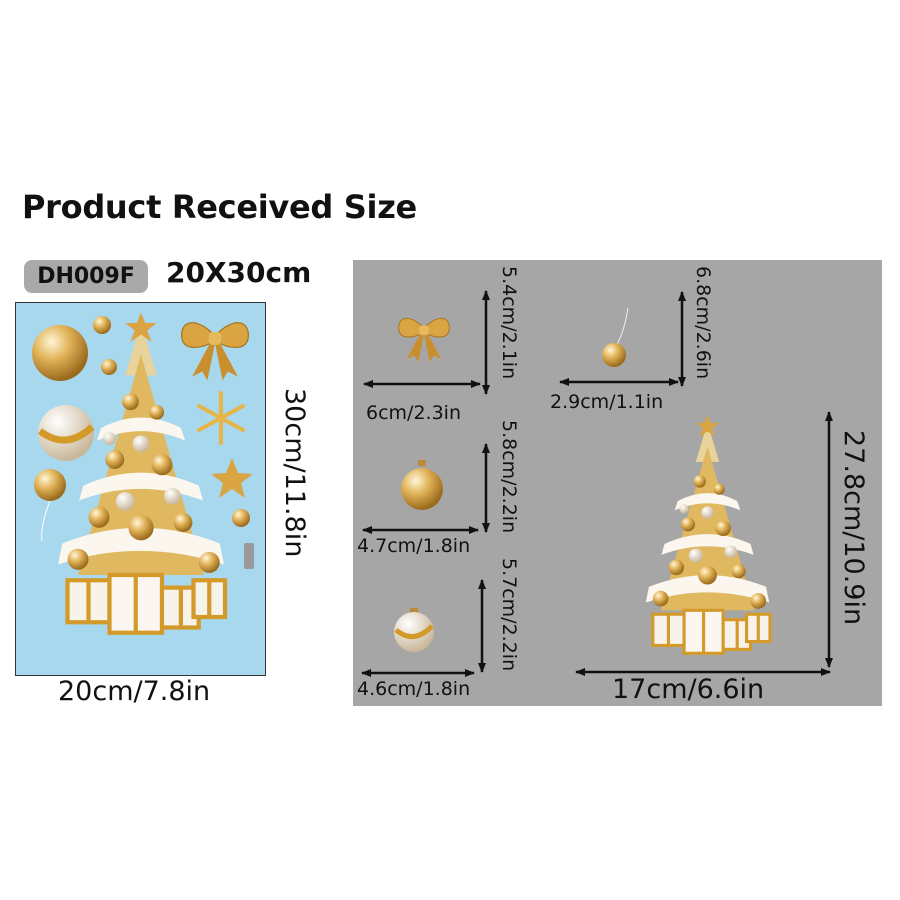  Describe the element at coordinates (239, 272) in the screenshot. I see `sheet-size-label: 20X30cm` at that location.